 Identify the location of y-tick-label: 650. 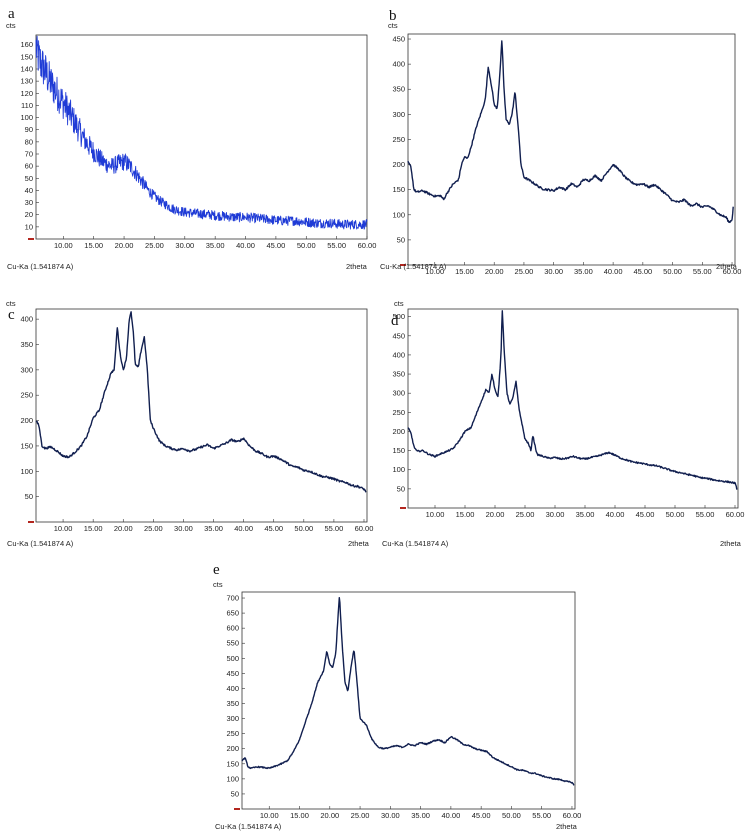
(232, 613).